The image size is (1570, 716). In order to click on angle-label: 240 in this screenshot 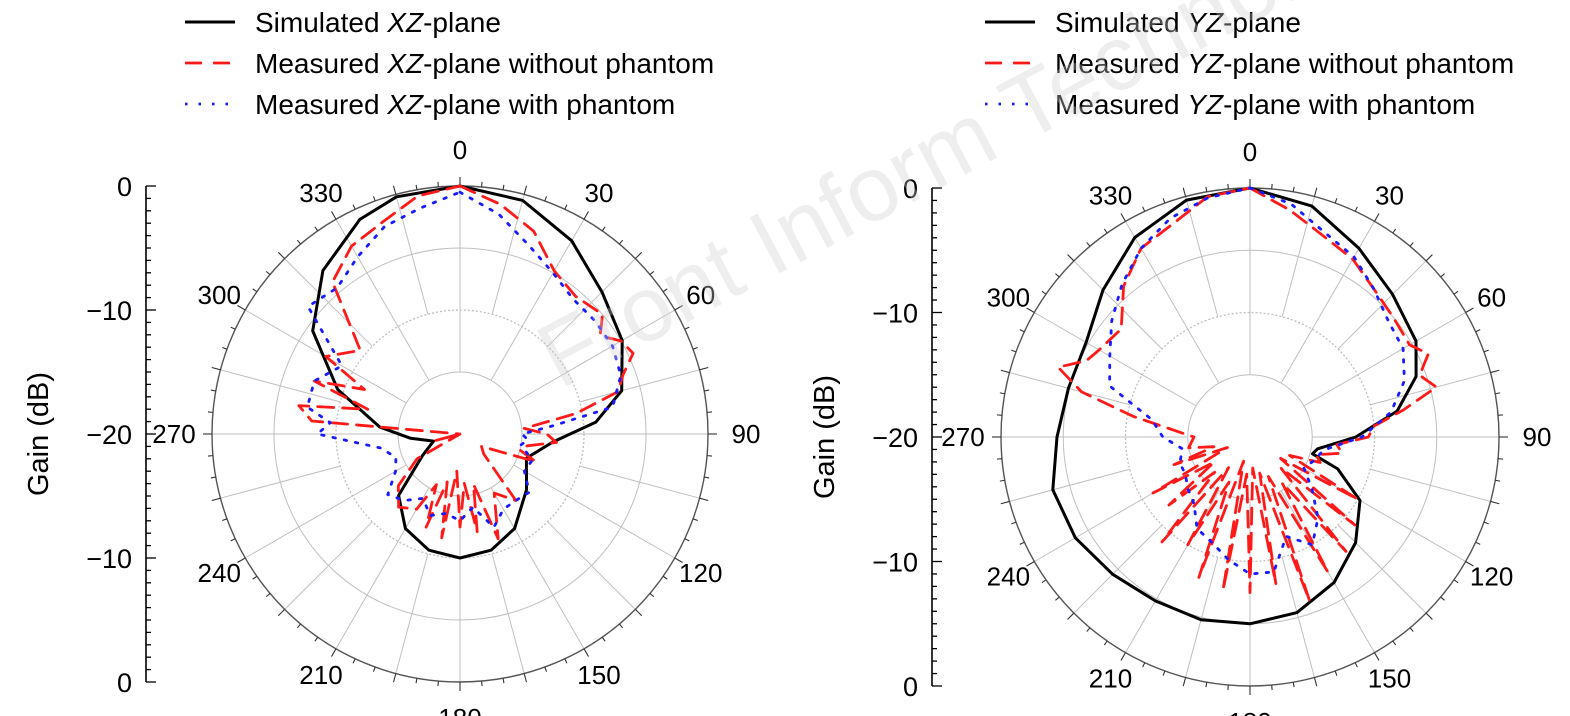, I will do `click(219, 573)`.